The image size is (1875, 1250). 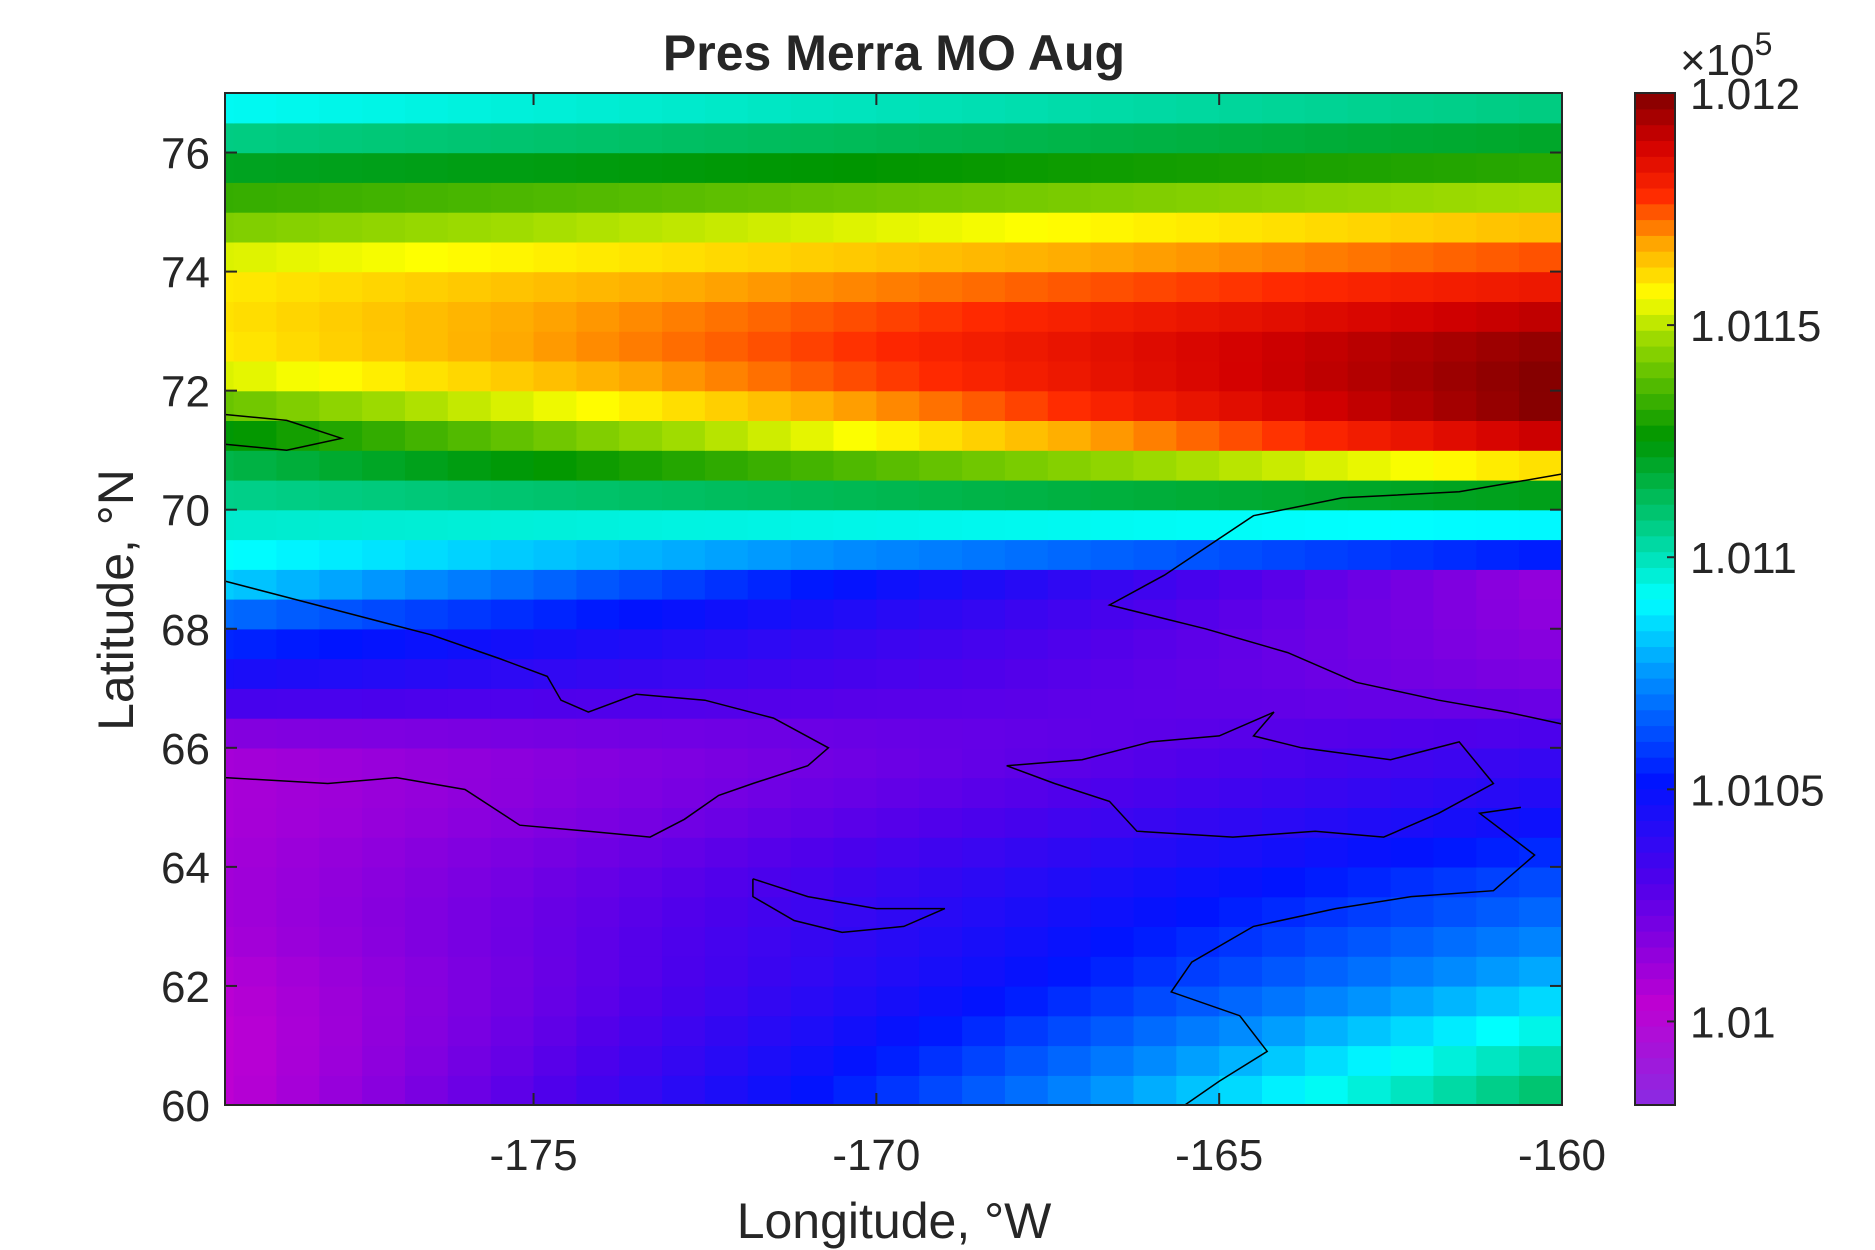 What do you see at coordinates (1655, 599) in the screenshot?
I see `colorbar` at bounding box center [1655, 599].